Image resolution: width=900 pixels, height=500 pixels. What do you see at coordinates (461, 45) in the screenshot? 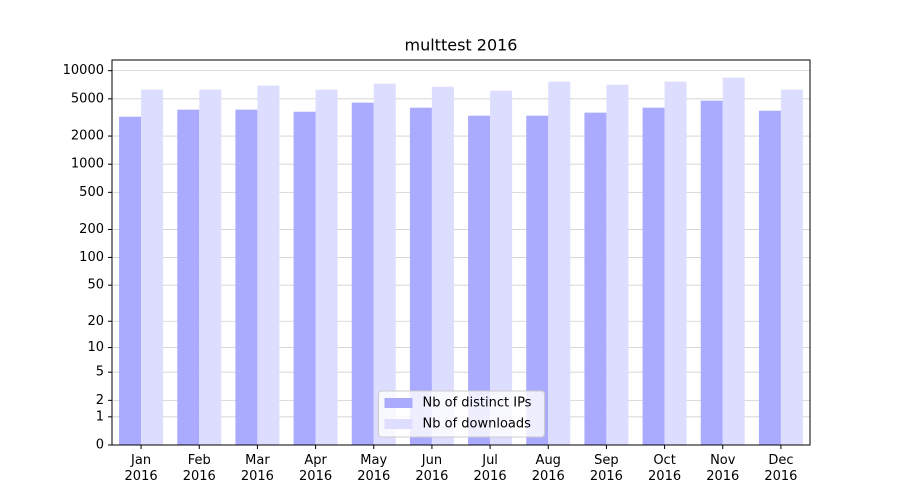
I see `chart-title: multtest 2016` at bounding box center [461, 45].